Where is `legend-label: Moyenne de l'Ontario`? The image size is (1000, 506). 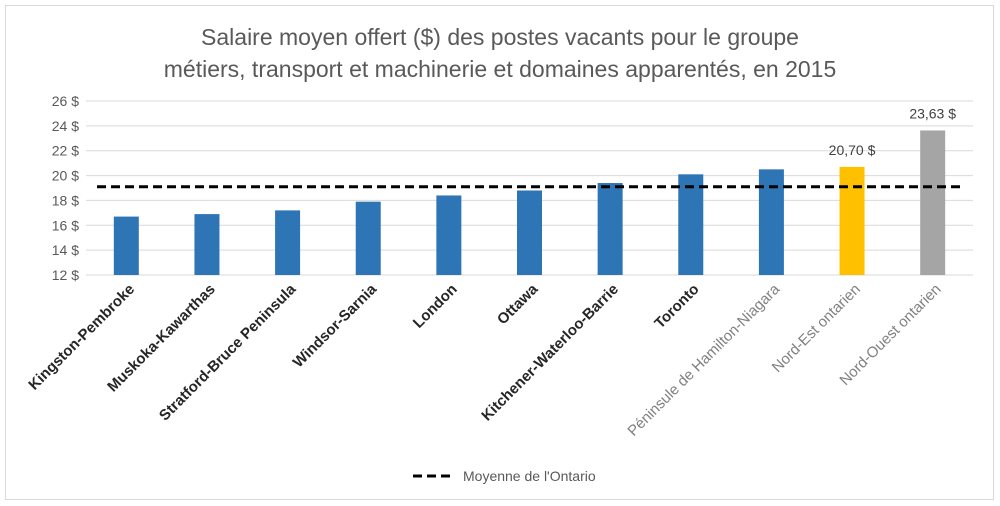
legend-label: Moyenne de l'Ontario is located at coordinates (529, 476).